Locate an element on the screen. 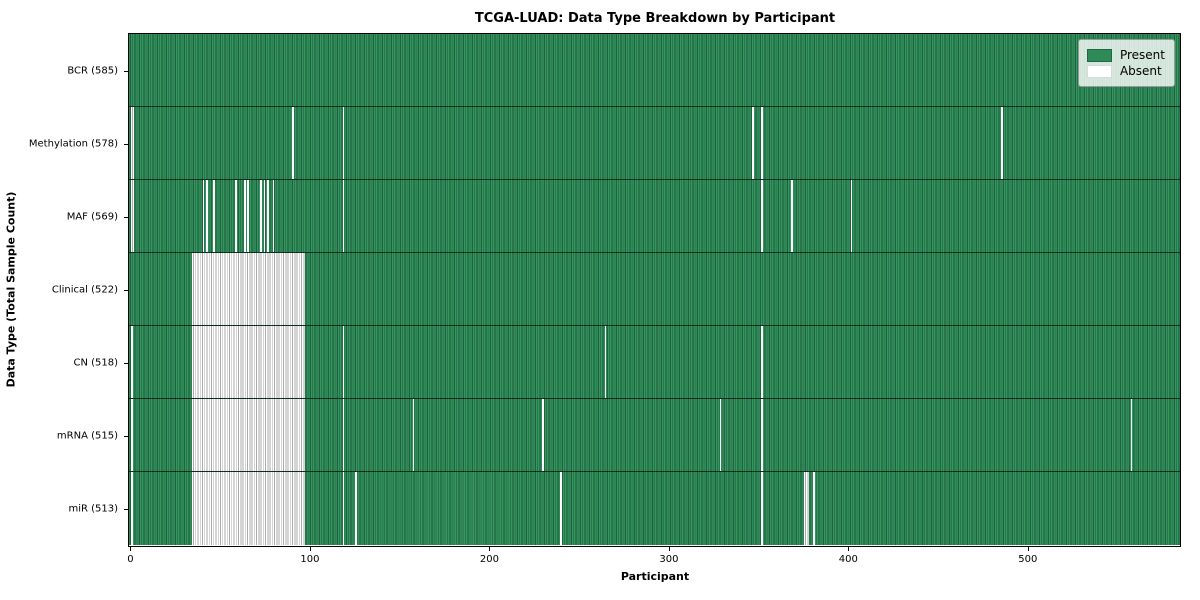 This screenshot has width=1200, height=600. x-axis-label: Participant is located at coordinates (655, 576).